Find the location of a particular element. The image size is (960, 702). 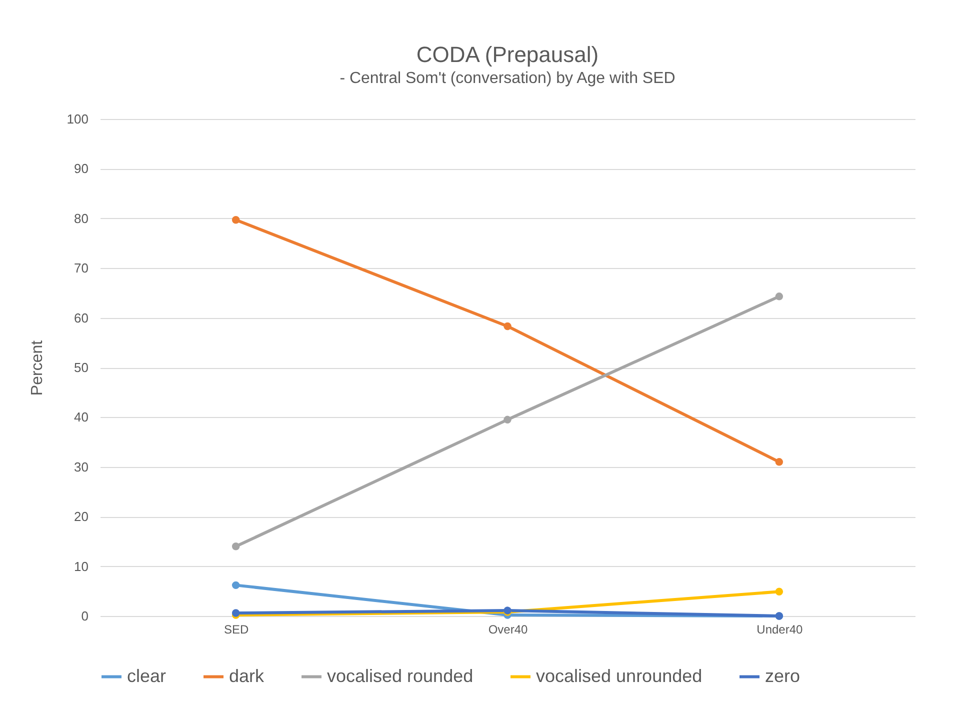

y-tick-label: 90 is located at coordinates (81, 168).